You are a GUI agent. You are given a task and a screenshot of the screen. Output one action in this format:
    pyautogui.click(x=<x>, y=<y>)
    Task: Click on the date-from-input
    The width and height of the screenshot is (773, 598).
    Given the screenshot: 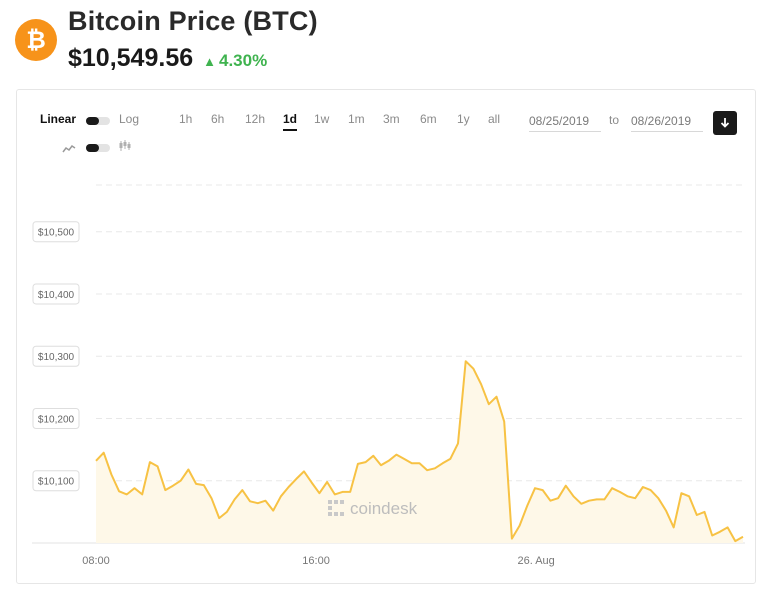 What is the action you would take?
    pyautogui.click(x=565, y=121)
    